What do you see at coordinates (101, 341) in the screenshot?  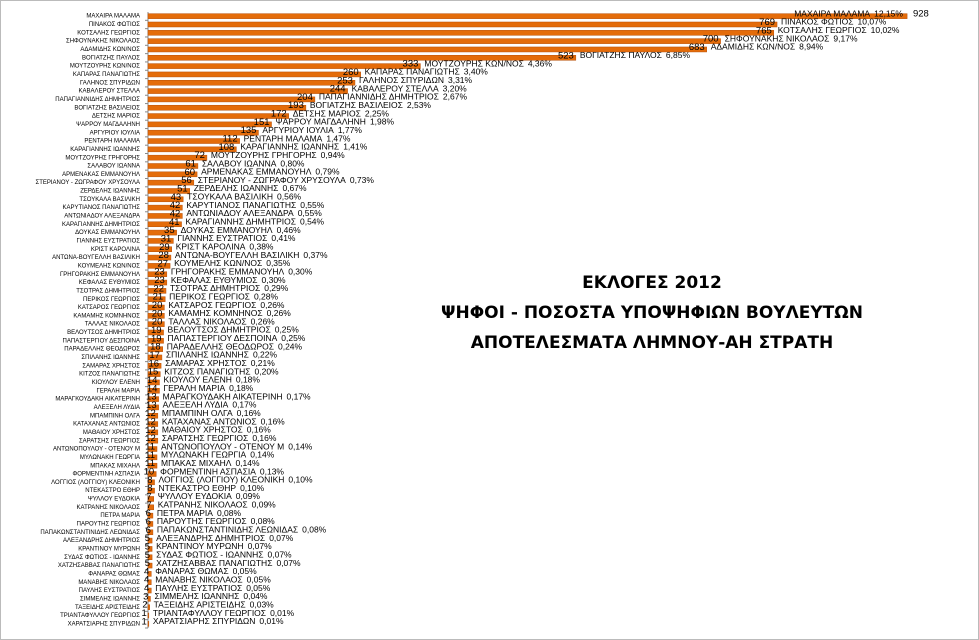 I see `y-tick-label: ΠΑΠΑΣΤΕΡΓΙΟΥ ΔΕΣΠΟΙΝΑ` at bounding box center [101, 341].